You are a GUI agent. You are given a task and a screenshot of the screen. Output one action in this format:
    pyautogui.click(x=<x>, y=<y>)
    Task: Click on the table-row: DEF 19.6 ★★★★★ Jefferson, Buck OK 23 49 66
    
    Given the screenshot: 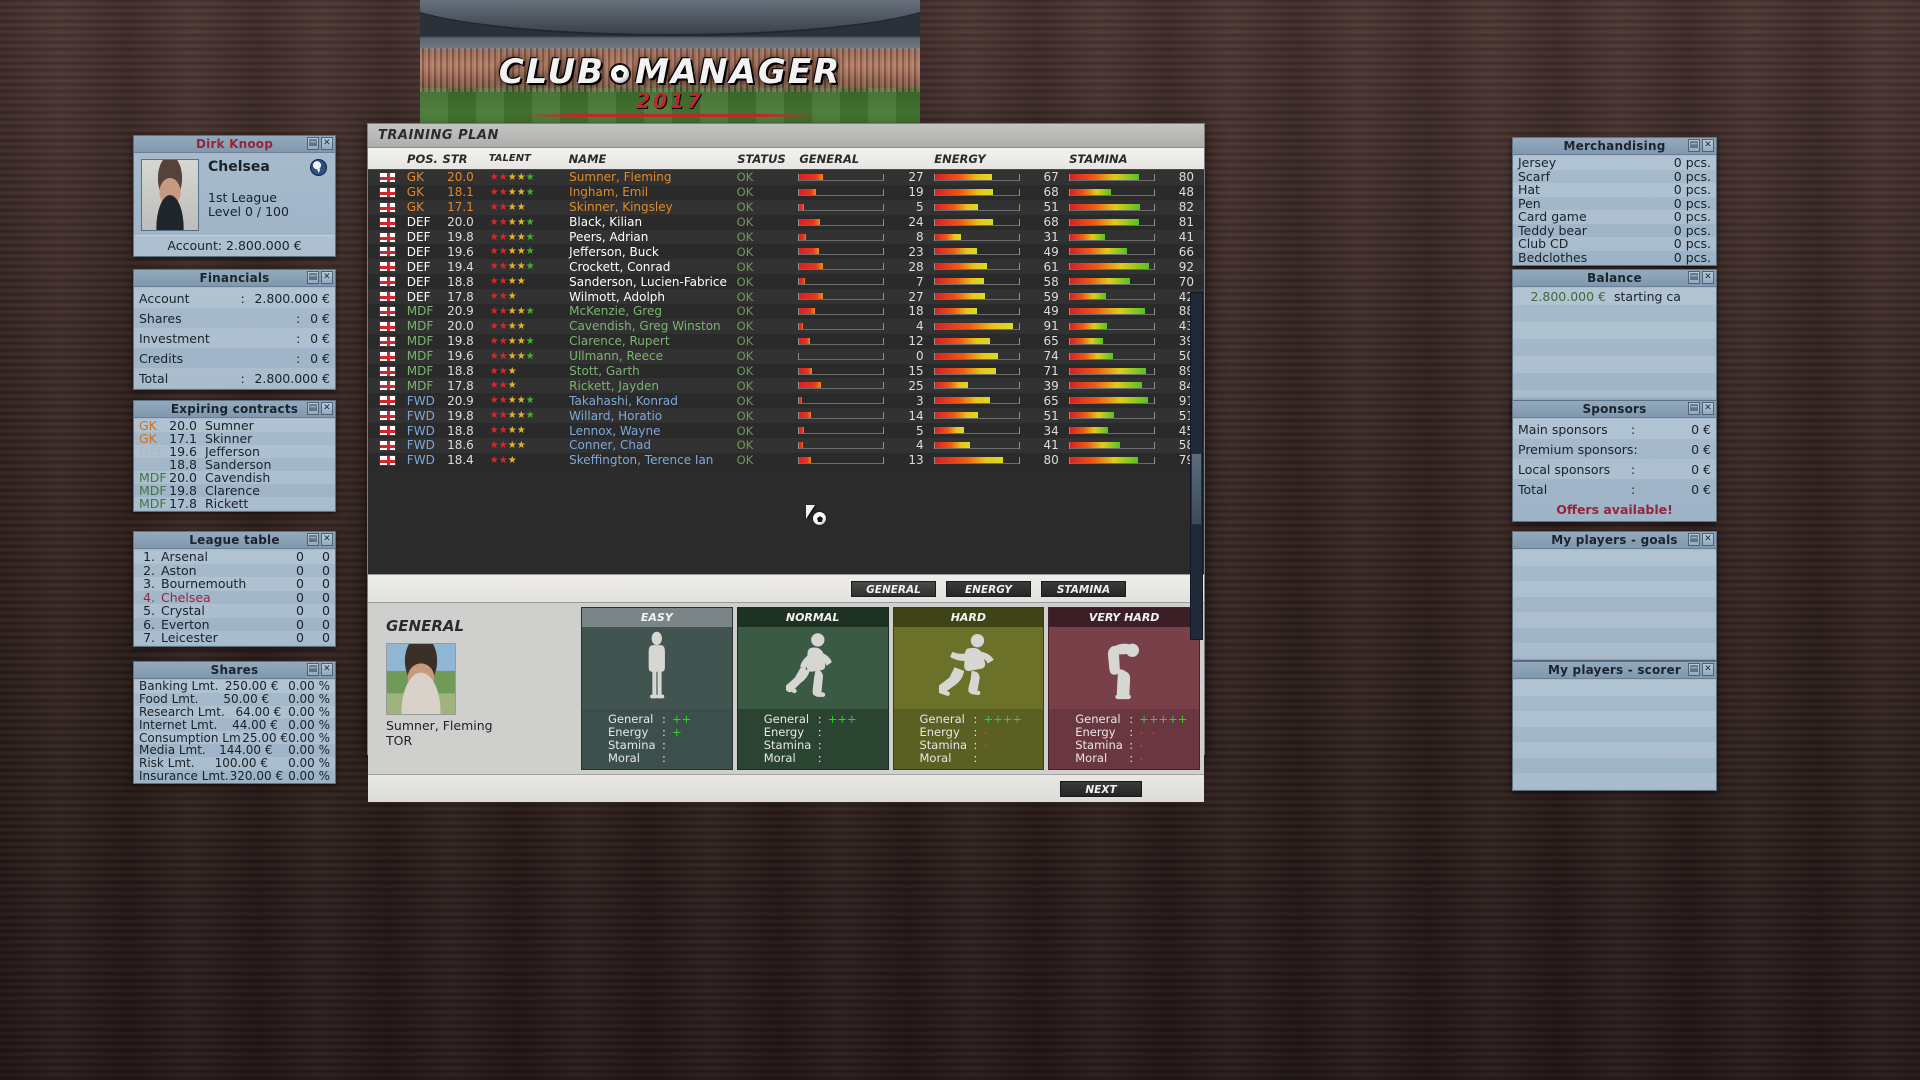 What is the action you would take?
    pyautogui.click(x=786, y=252)
    